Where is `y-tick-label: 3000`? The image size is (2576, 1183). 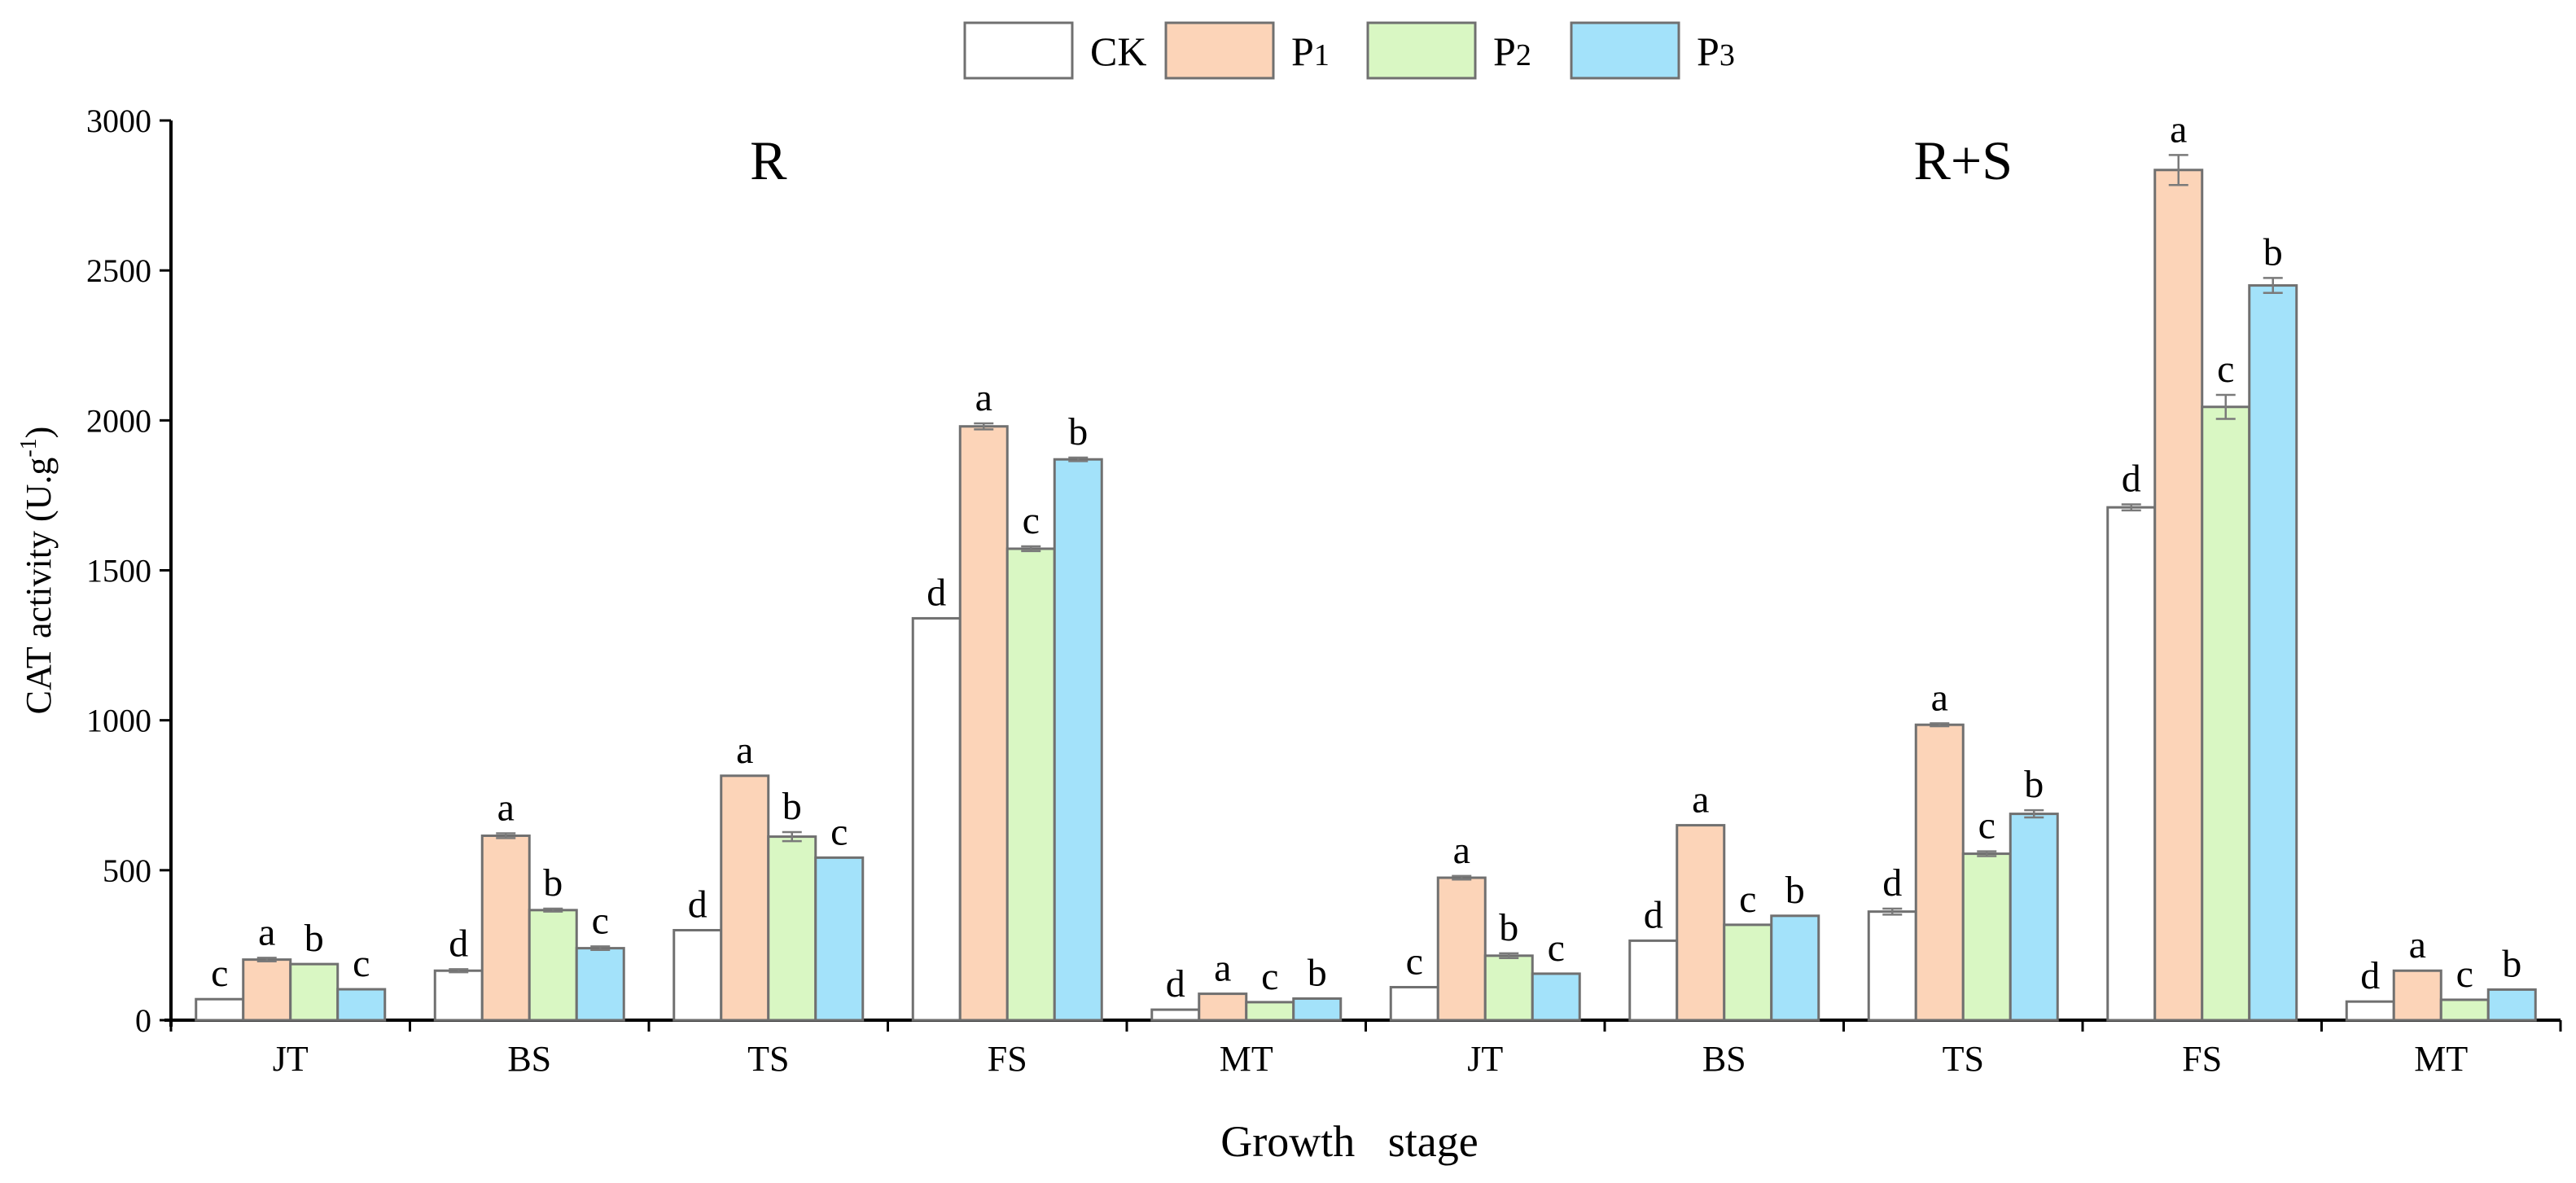 y-tick-label: 3000 is located at coordinates (118, 121).